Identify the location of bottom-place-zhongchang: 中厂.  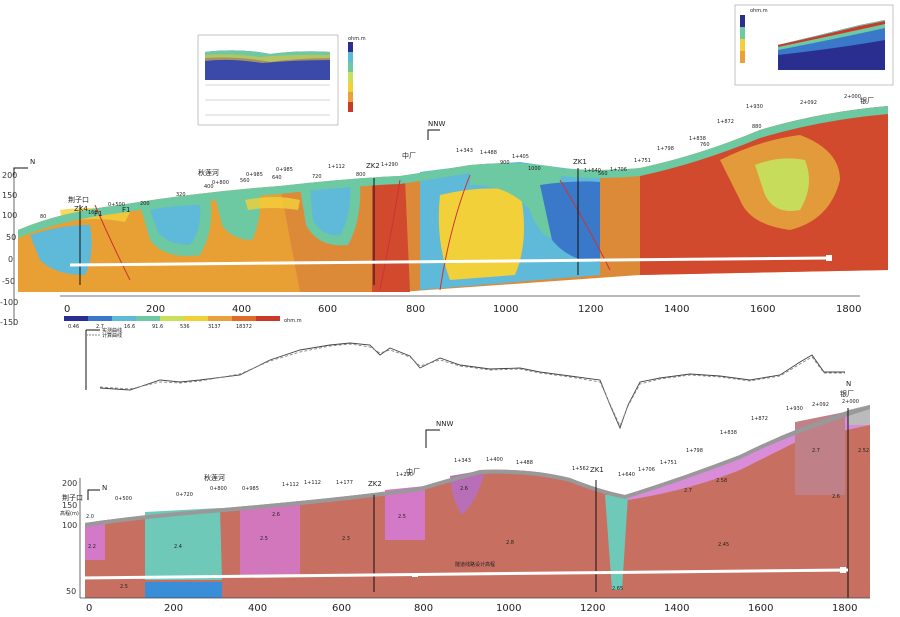
(413, 471).